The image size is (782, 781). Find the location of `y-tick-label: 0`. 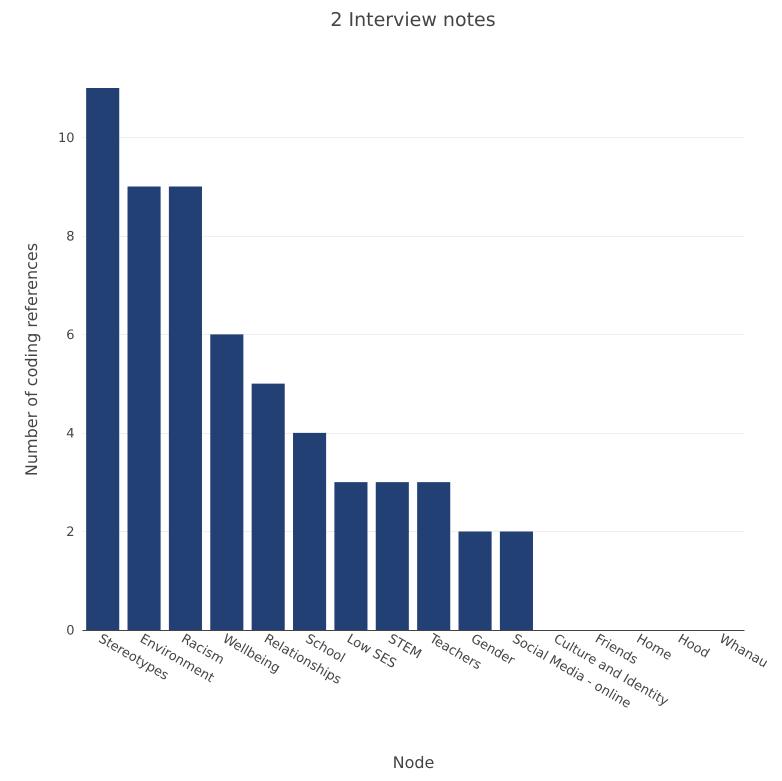

y-tick-label: 0 is located at coordinates (70, 631).